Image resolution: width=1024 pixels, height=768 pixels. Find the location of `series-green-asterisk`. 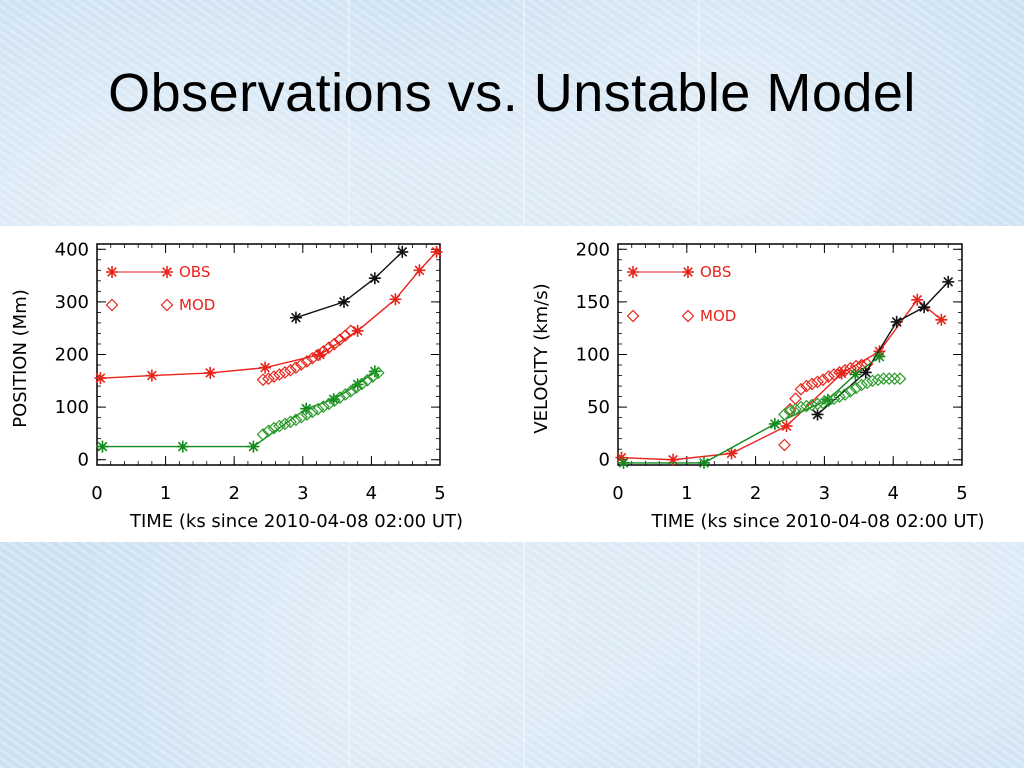

series-green-asterisk is located at coordinates (238, 409).